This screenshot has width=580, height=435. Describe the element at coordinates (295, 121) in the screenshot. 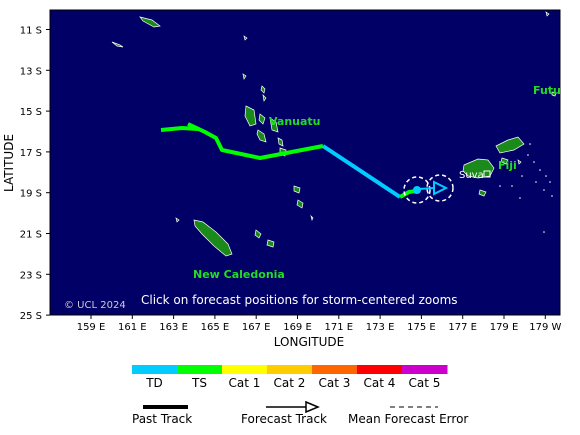

I see `label-vanuatu: Vanuatu` at that location.